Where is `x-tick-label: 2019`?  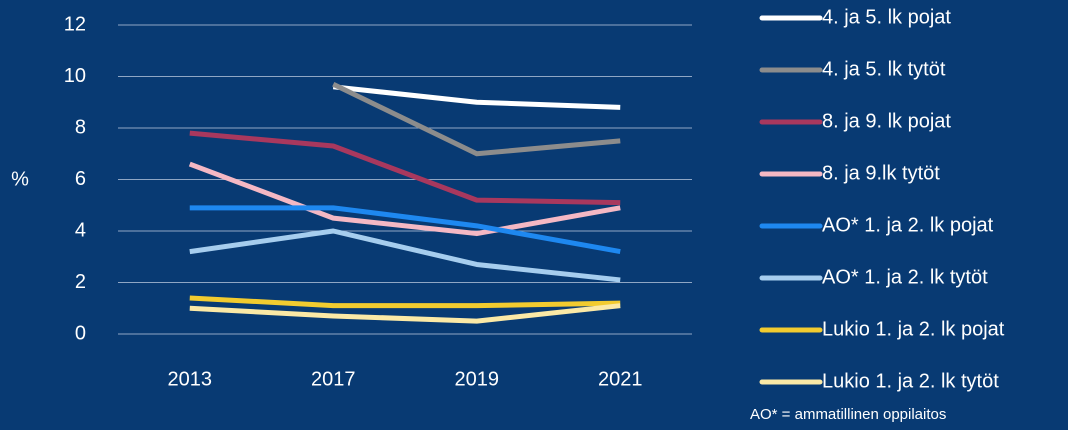
x-tick-label: 2019 is located at coordinates (477, 379).